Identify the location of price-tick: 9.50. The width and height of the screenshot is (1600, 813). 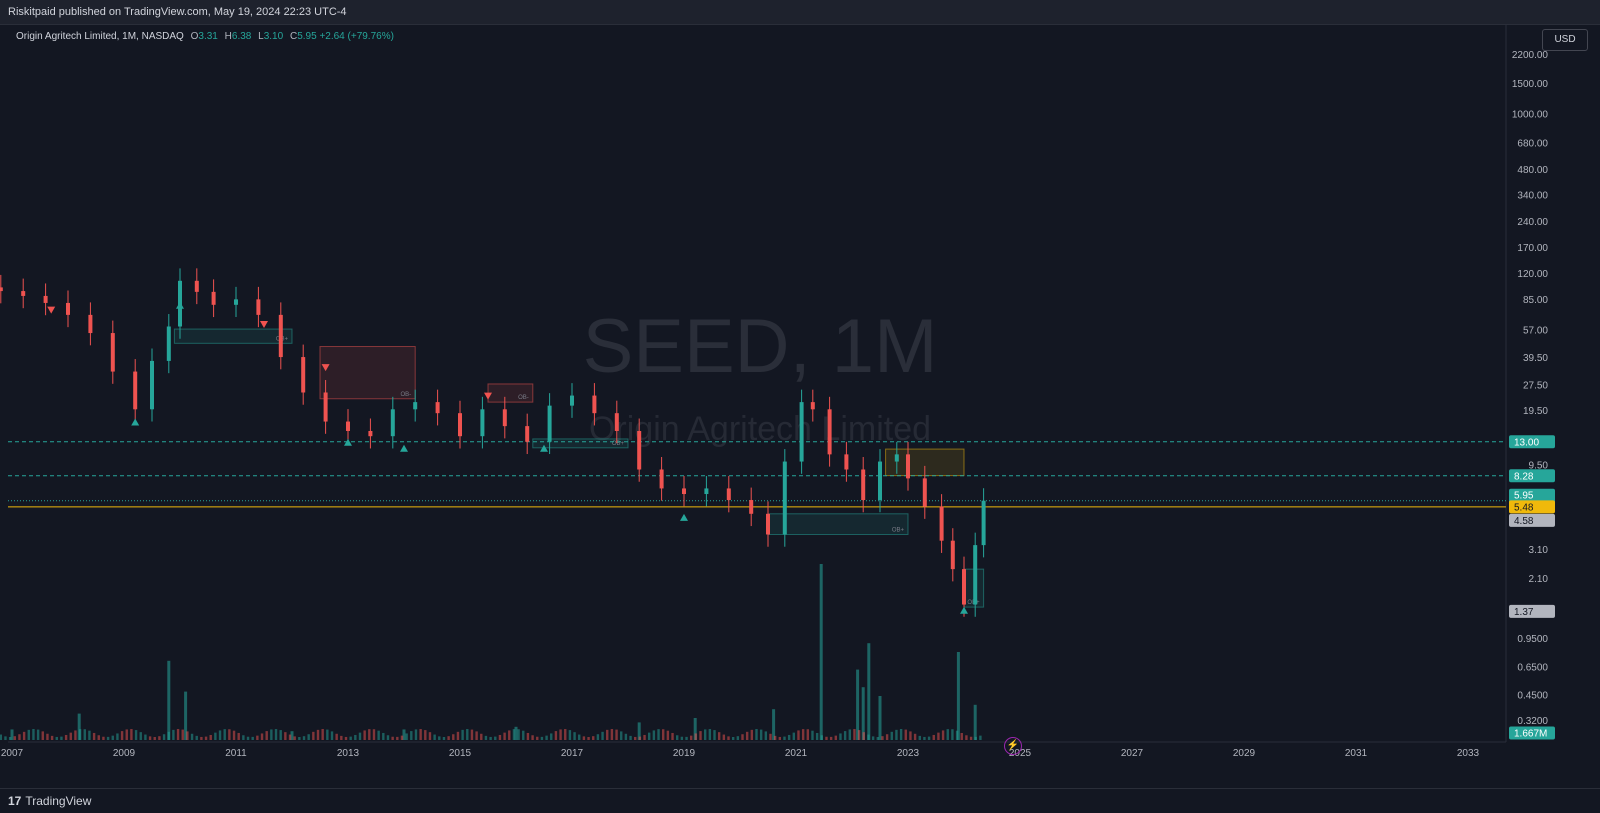
(1539, 465).